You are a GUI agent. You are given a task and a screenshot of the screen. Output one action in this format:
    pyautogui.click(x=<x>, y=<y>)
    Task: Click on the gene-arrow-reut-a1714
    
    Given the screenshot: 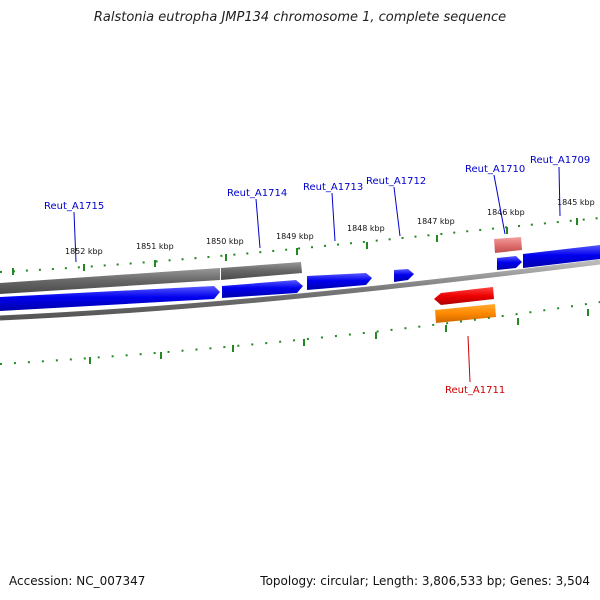 What is the action you would take?
    pyautogui.click(x=262, y=289)
    